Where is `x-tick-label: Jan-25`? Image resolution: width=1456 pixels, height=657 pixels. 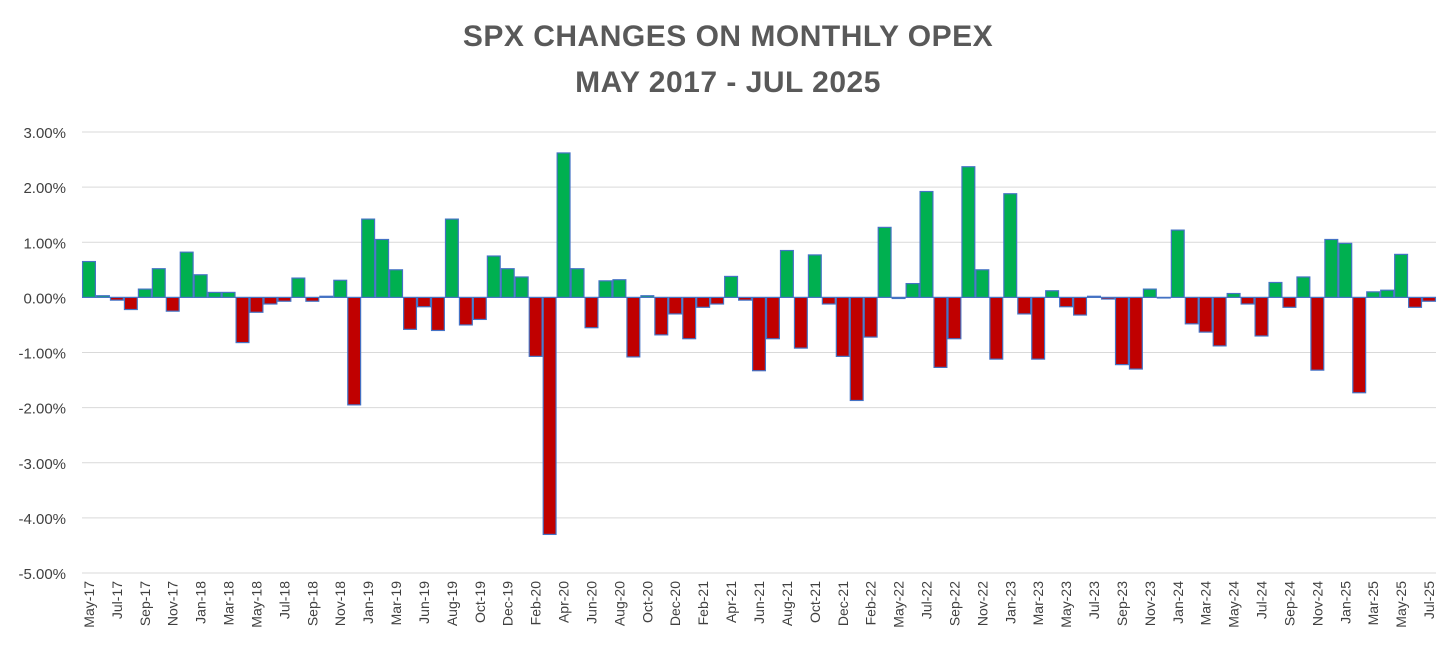
x-tick-label: Jan-25 is located at coordinates (1345, 602).